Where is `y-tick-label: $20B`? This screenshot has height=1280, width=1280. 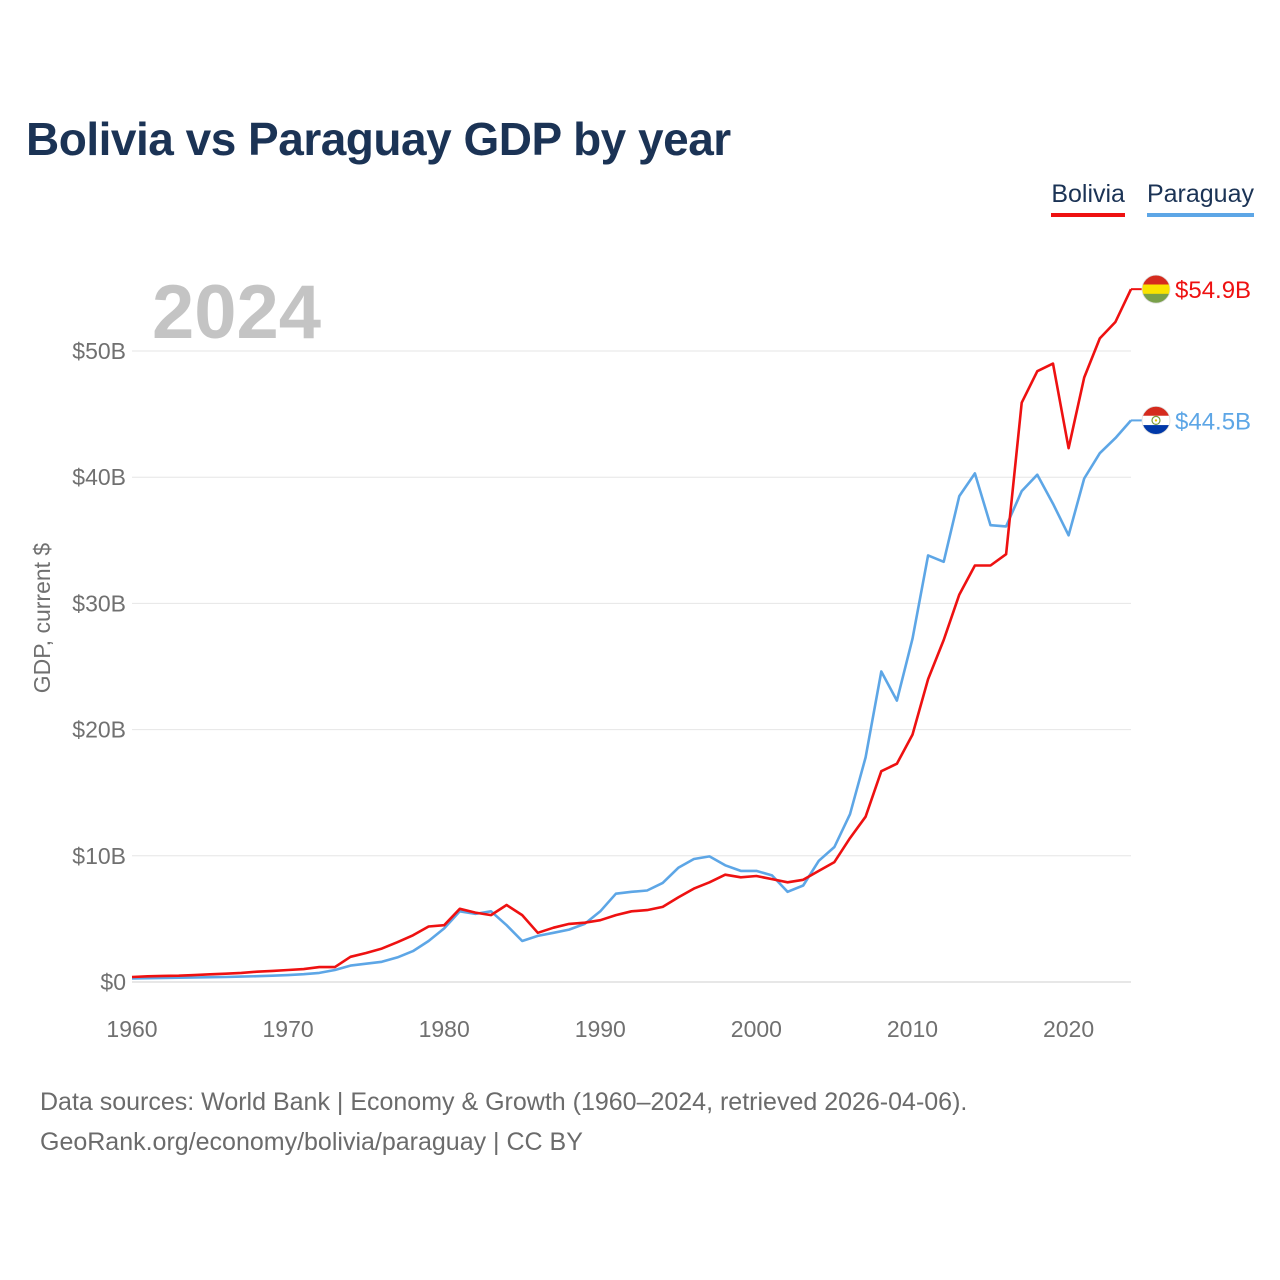 y-tick-label: $20B is located at coordinates (99, 730).